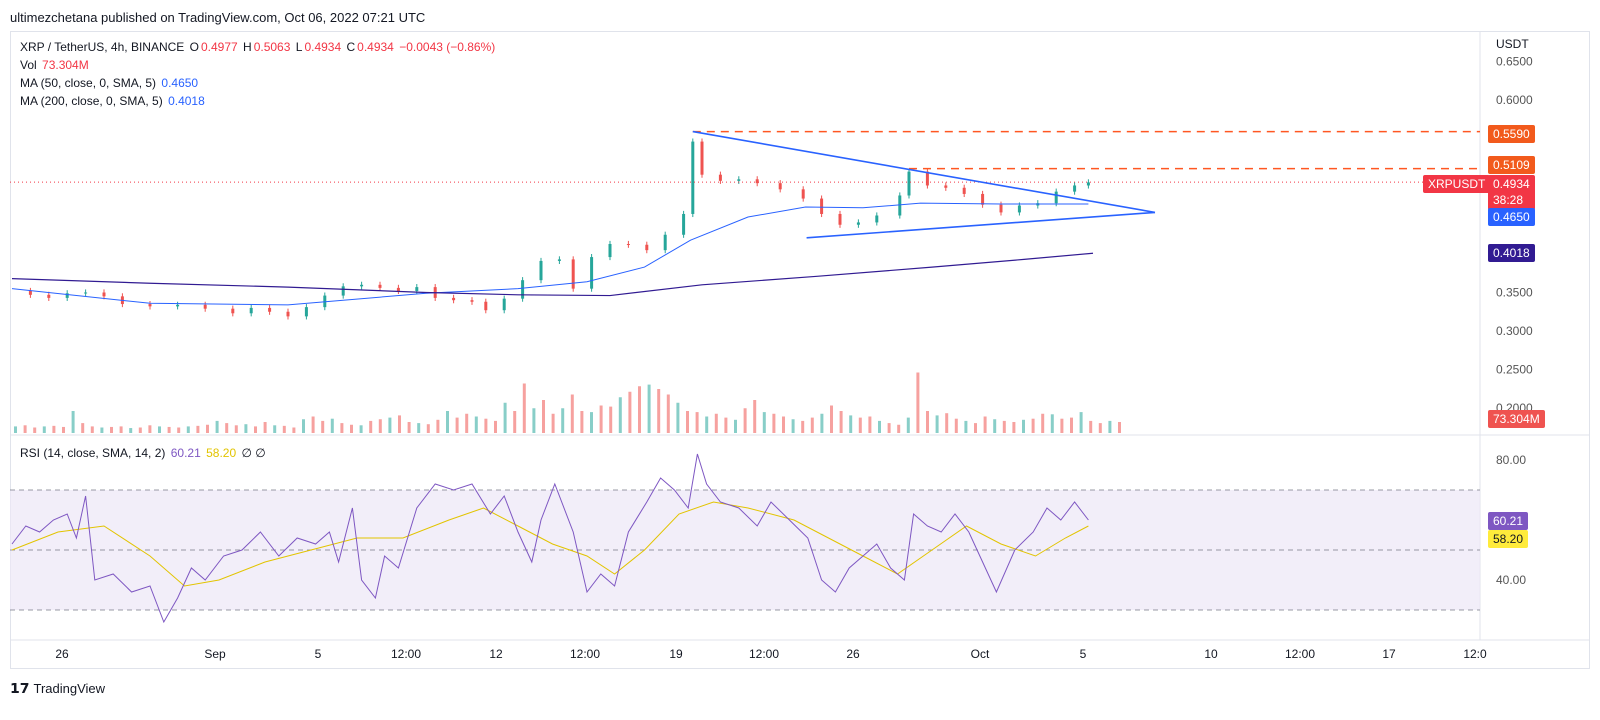 Image resolution: width=1600 pixels, height=720 pixels. Describe the element at coordinates (65, 65) in the screenshot. I see `vol-value: 73.304M` at that location.